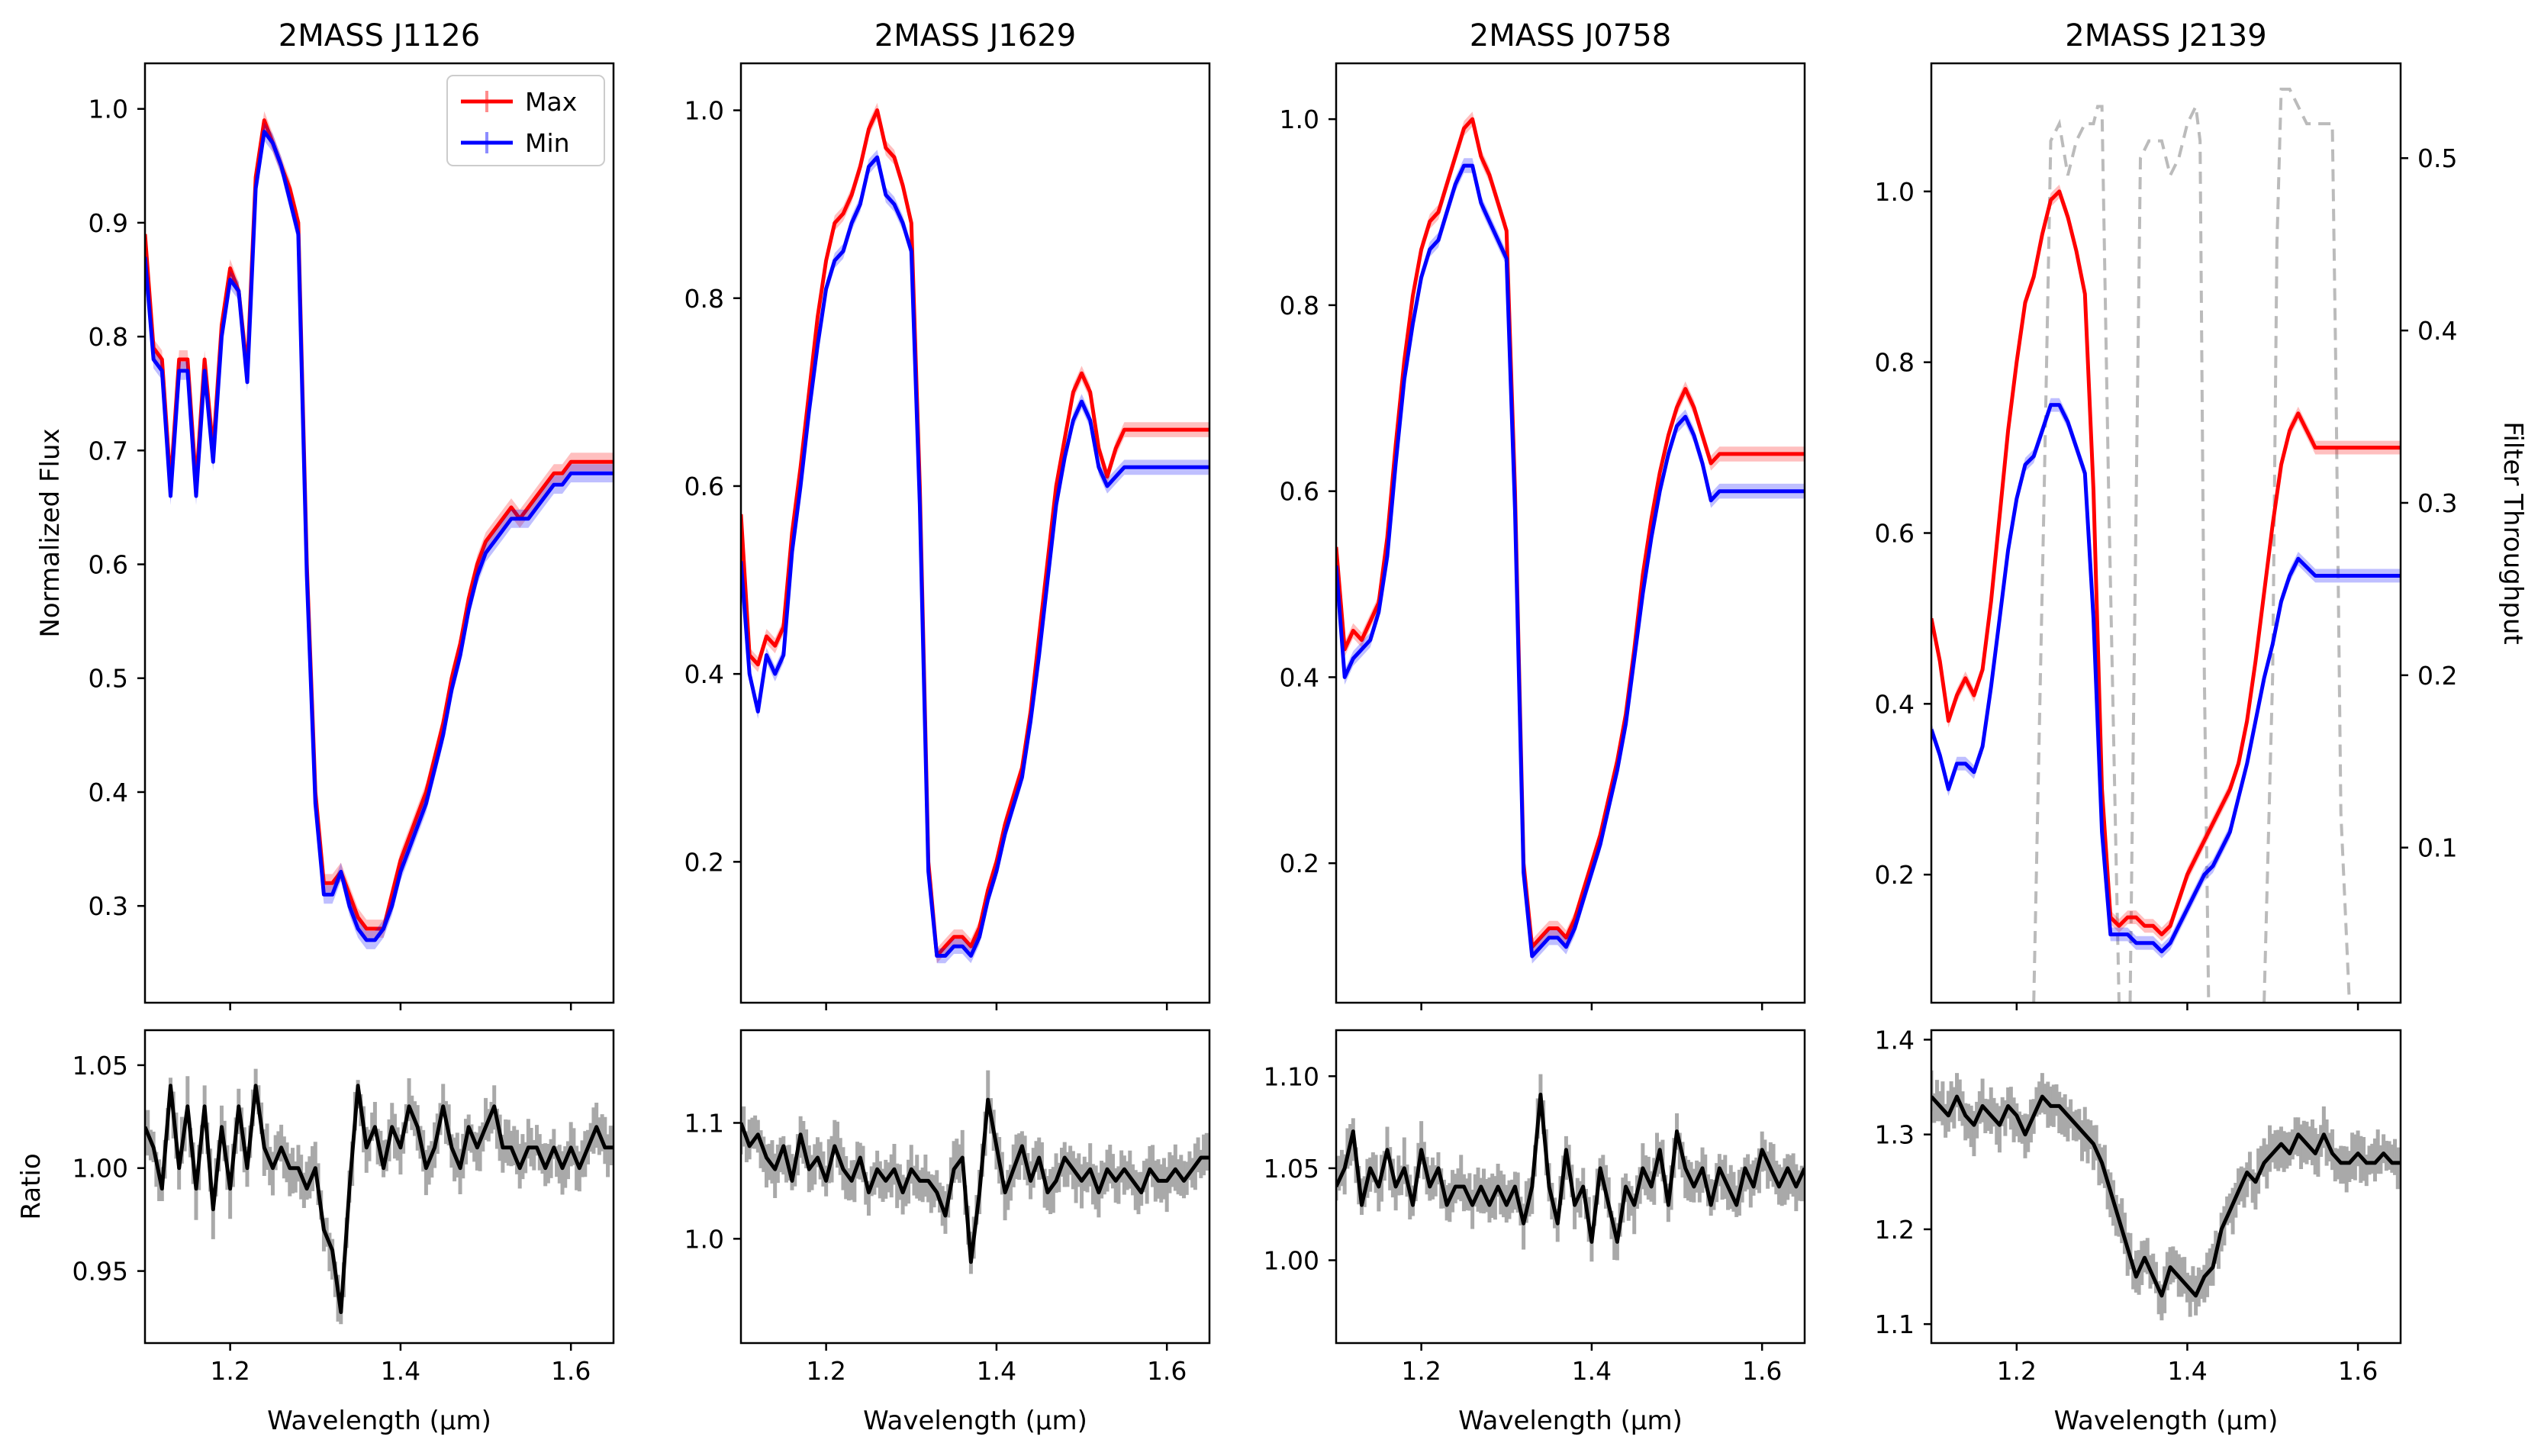 Image resolution: width=2525 pixels, height=1456 pixels. I want to click on legend-label-max: Max, so click(551, 102).